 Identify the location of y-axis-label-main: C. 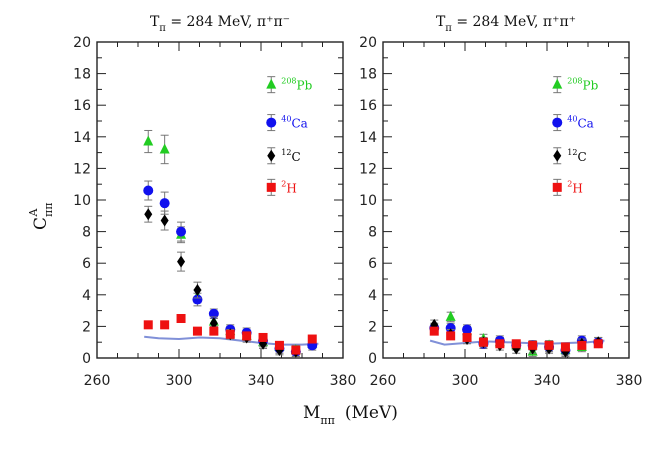
(41, 223).